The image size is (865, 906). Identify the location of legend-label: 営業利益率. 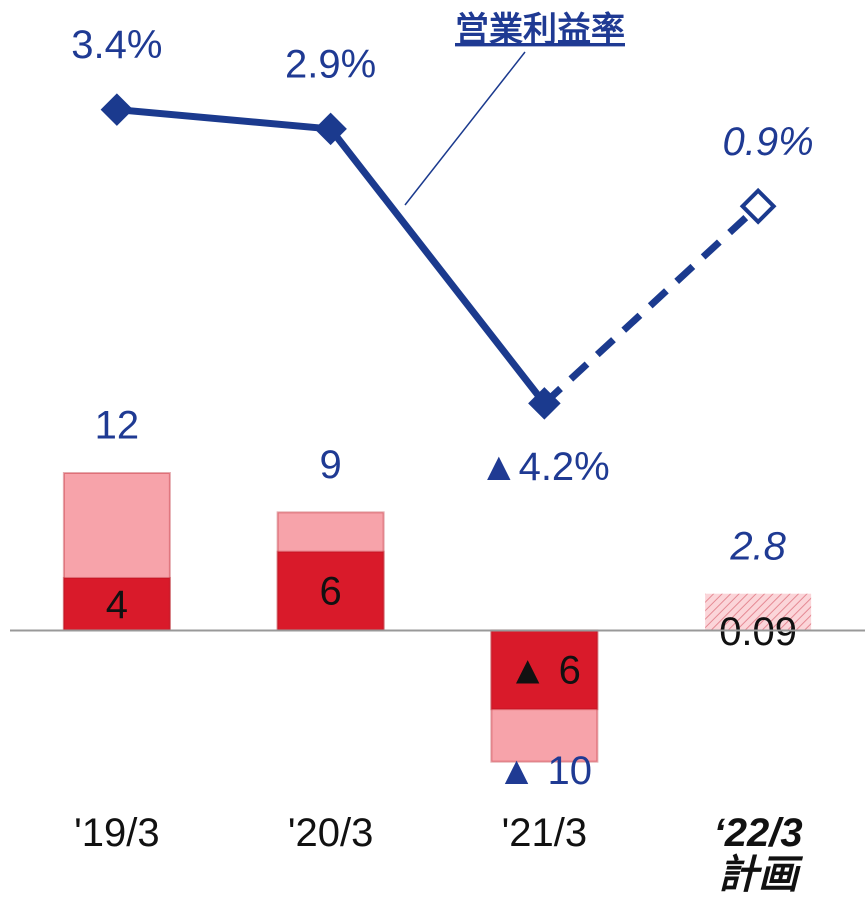
(540, 30).